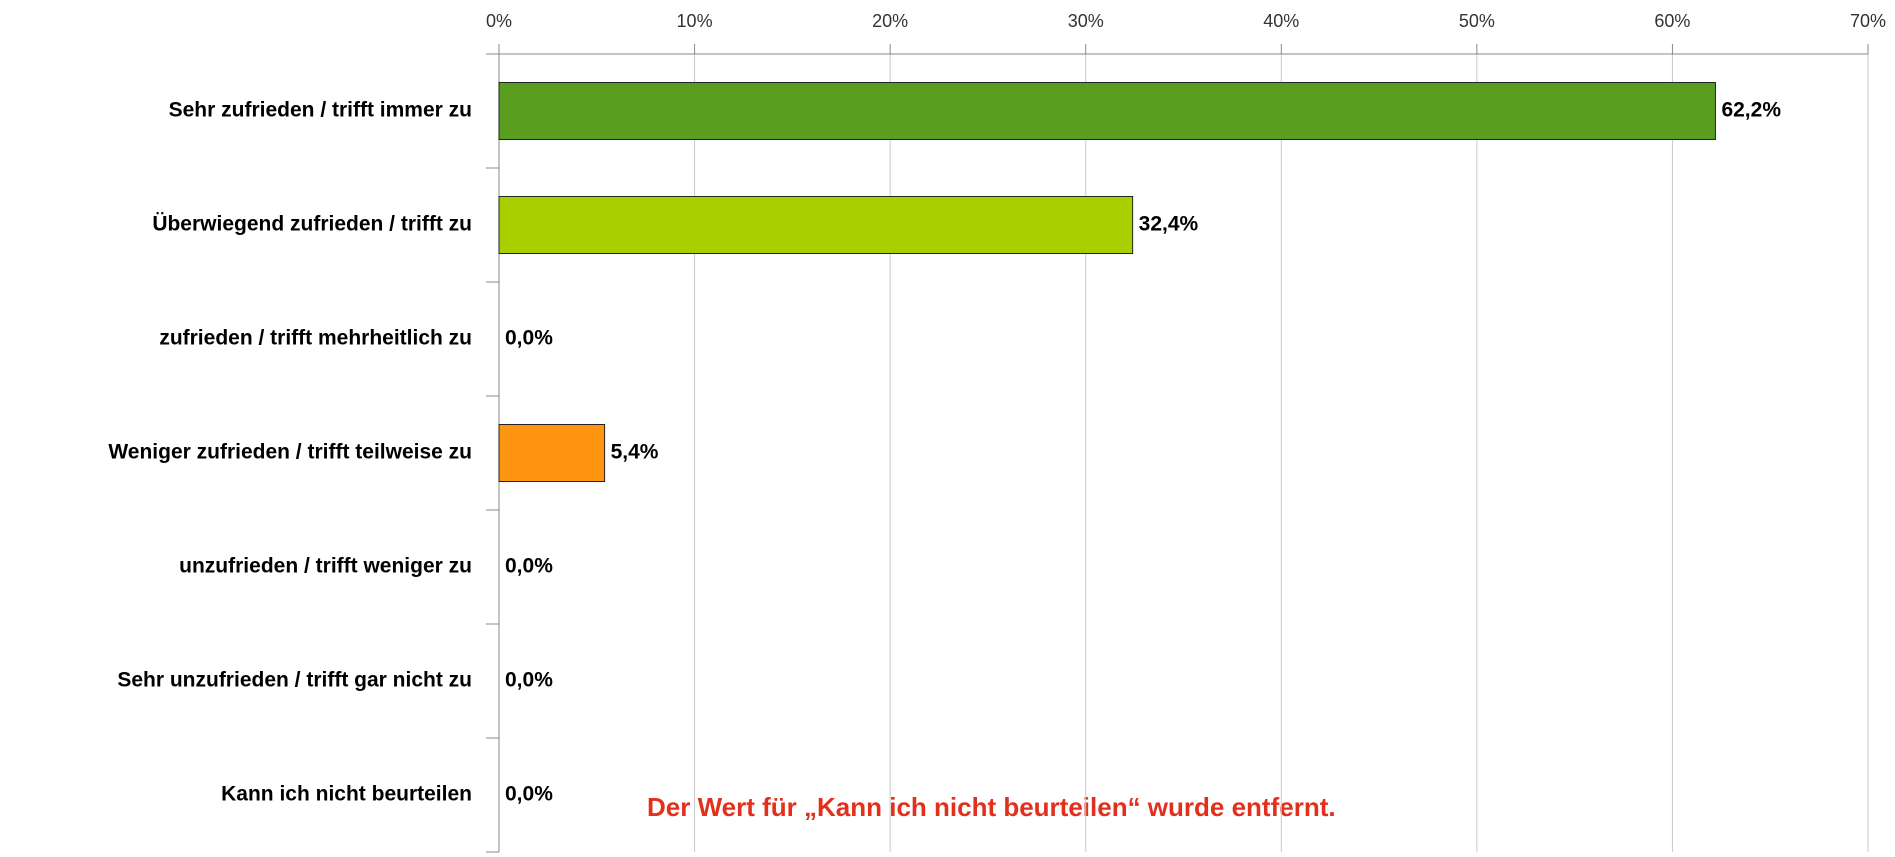 This screenshot has width=1895, height=857. What do you see at coordinates (325, 566) in the screenshot?
I see `y-tick-label: unzufrieden / trifft weniger zu` at bounding box center [325, 566].